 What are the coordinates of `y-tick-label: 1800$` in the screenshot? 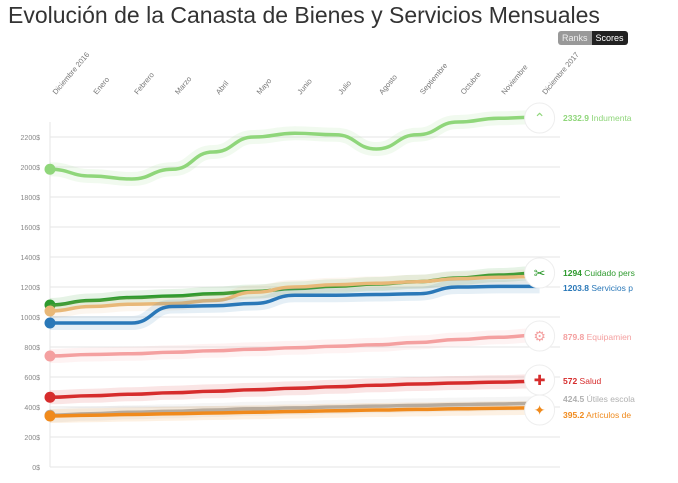 It's located at (31, 198).